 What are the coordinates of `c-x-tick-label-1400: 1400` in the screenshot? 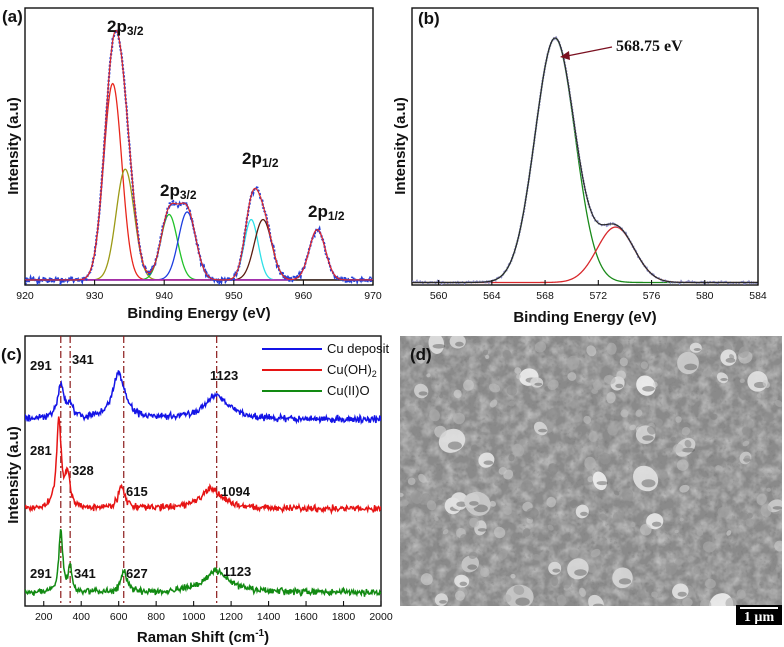 It's located at (269, 617).